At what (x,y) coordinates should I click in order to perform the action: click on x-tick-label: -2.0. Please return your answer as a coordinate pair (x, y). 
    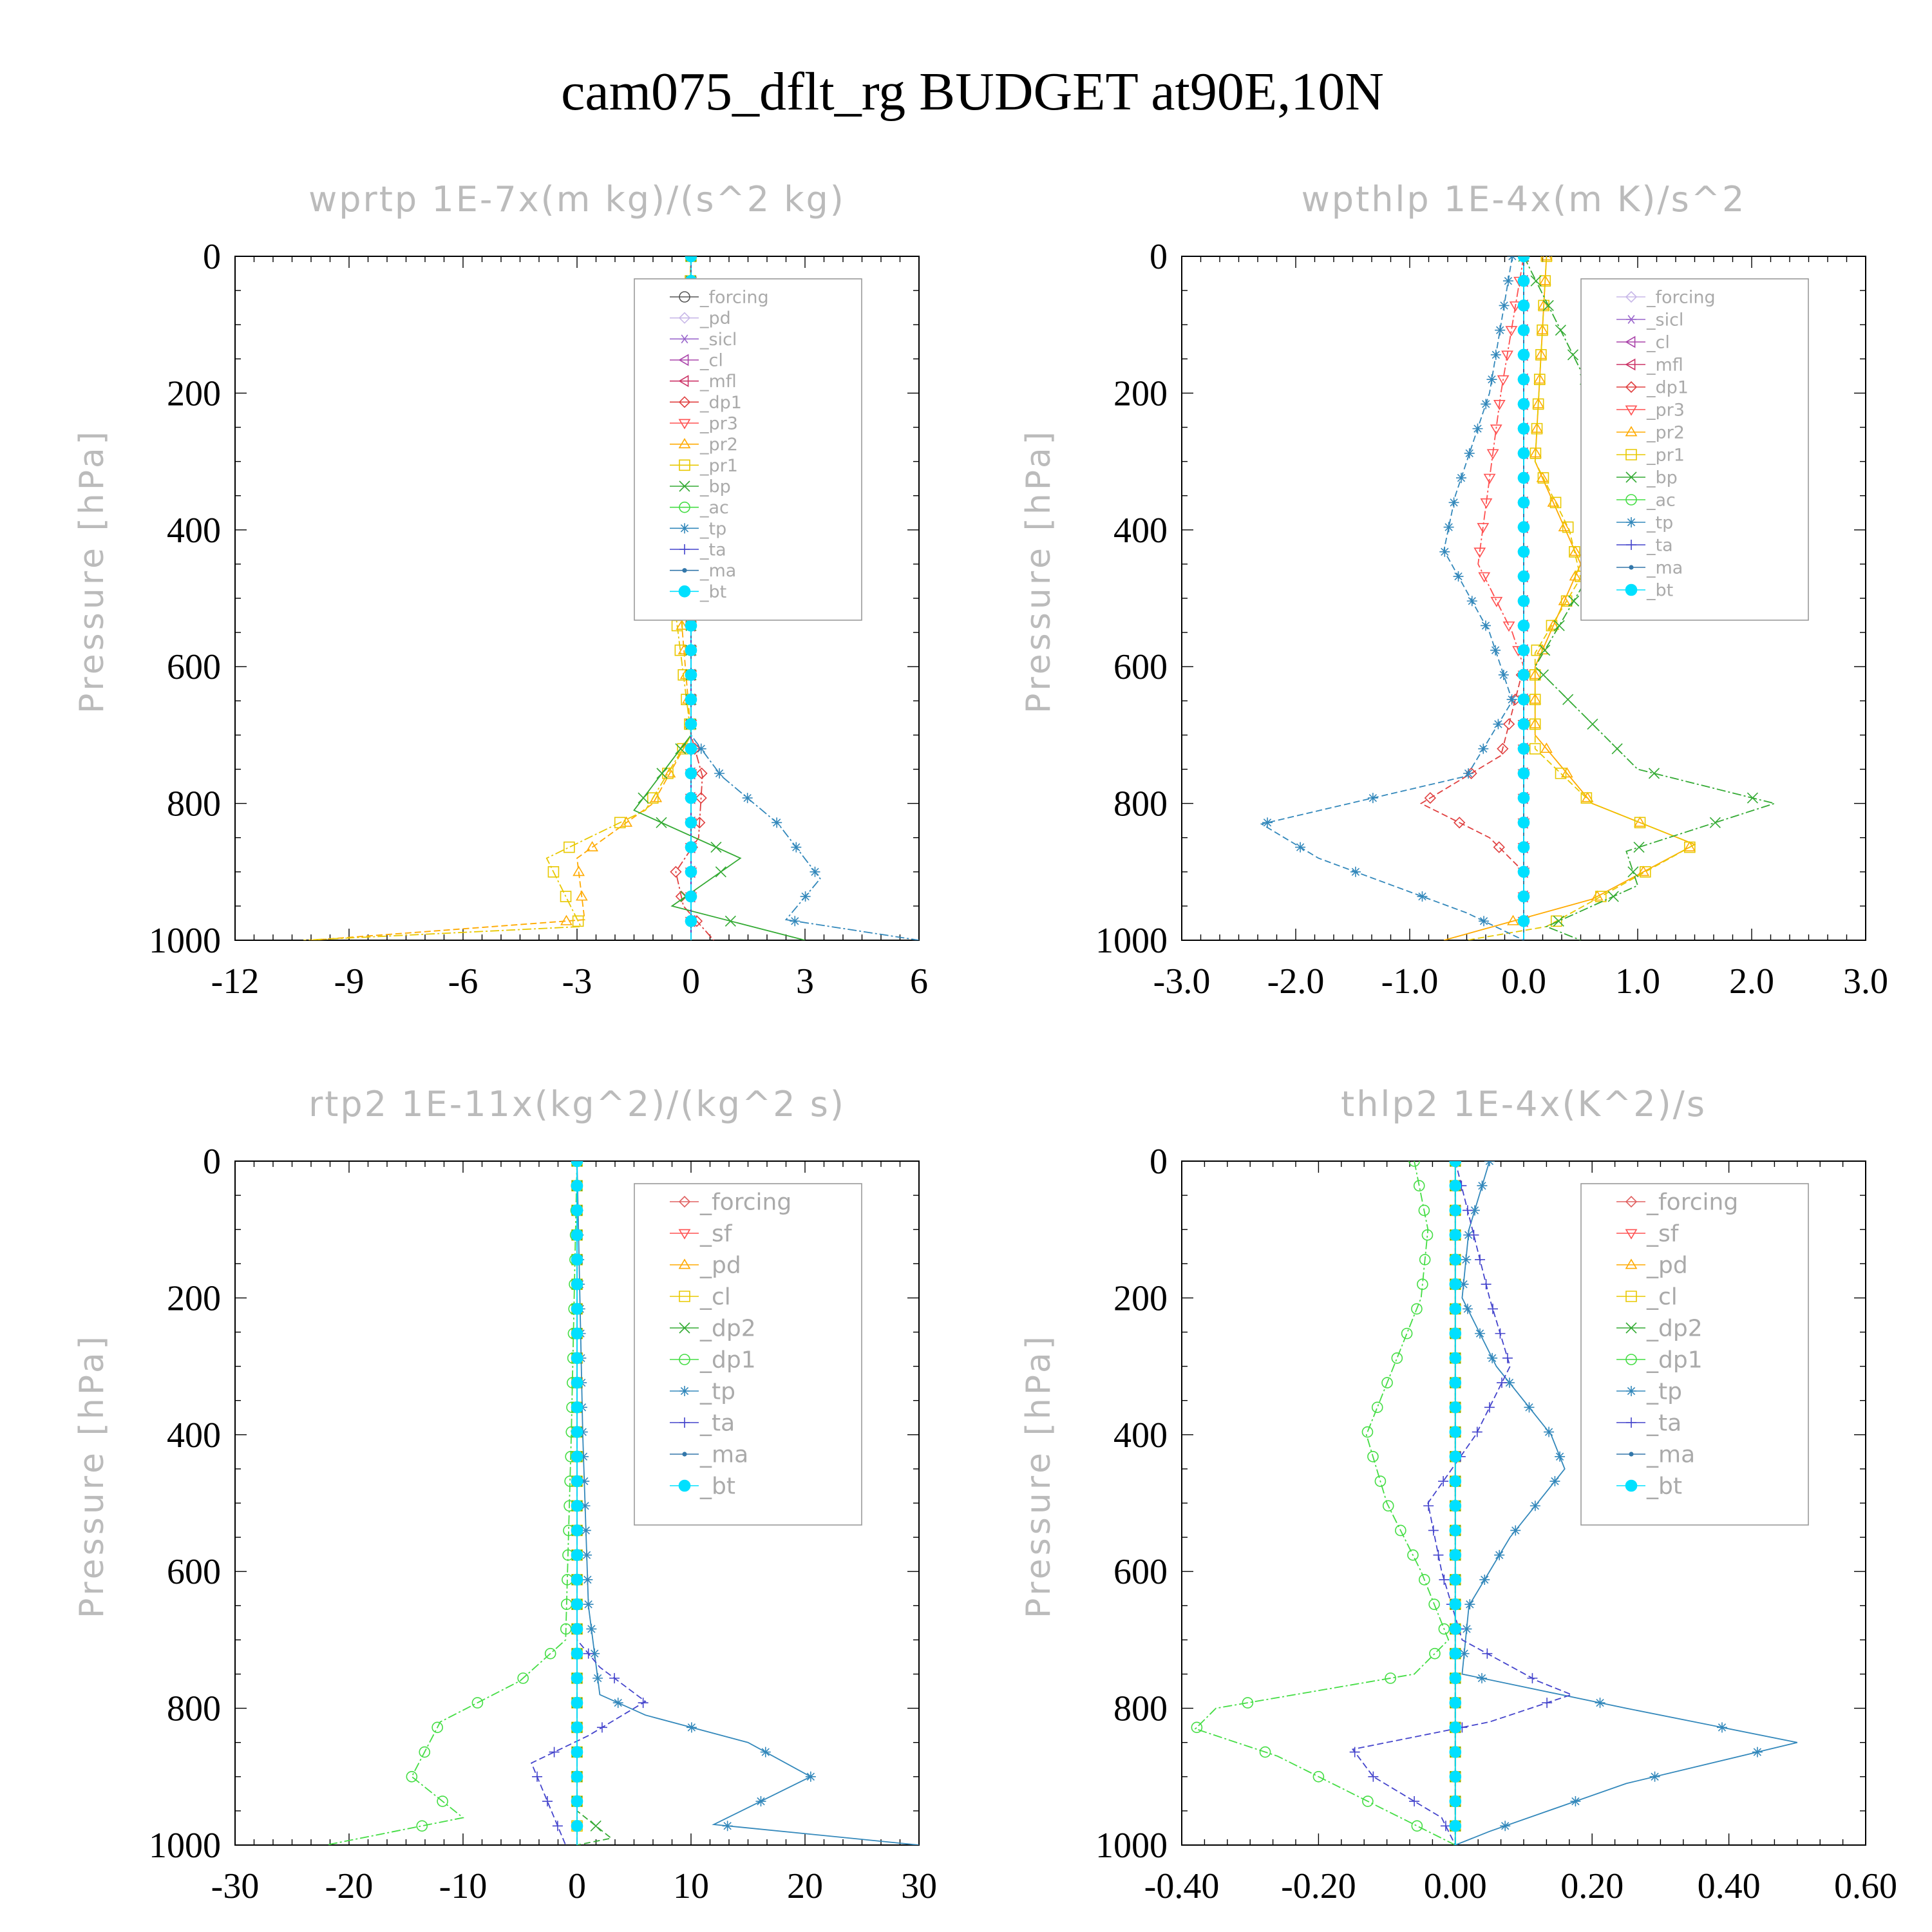
    Looking at the image, I should click on (1296, 981).